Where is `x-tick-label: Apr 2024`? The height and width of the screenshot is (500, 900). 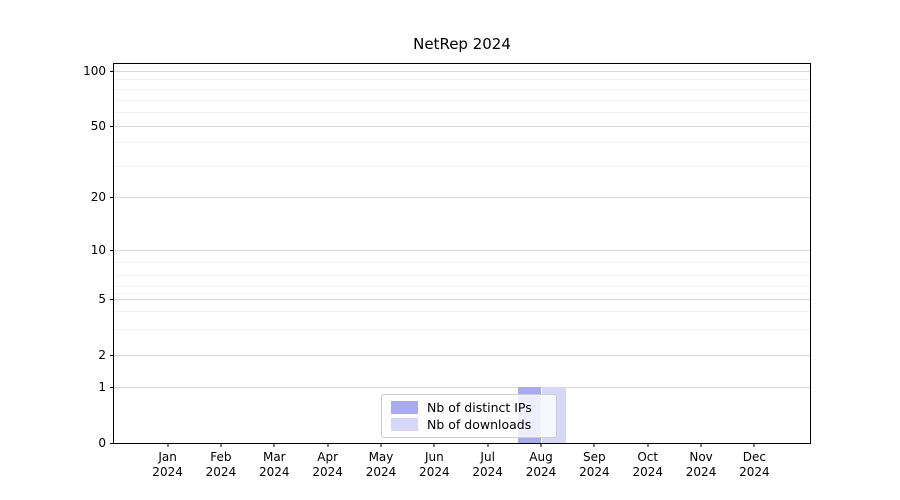 x-tick-label: Apr 2024 is located at coordinates (327, 465).